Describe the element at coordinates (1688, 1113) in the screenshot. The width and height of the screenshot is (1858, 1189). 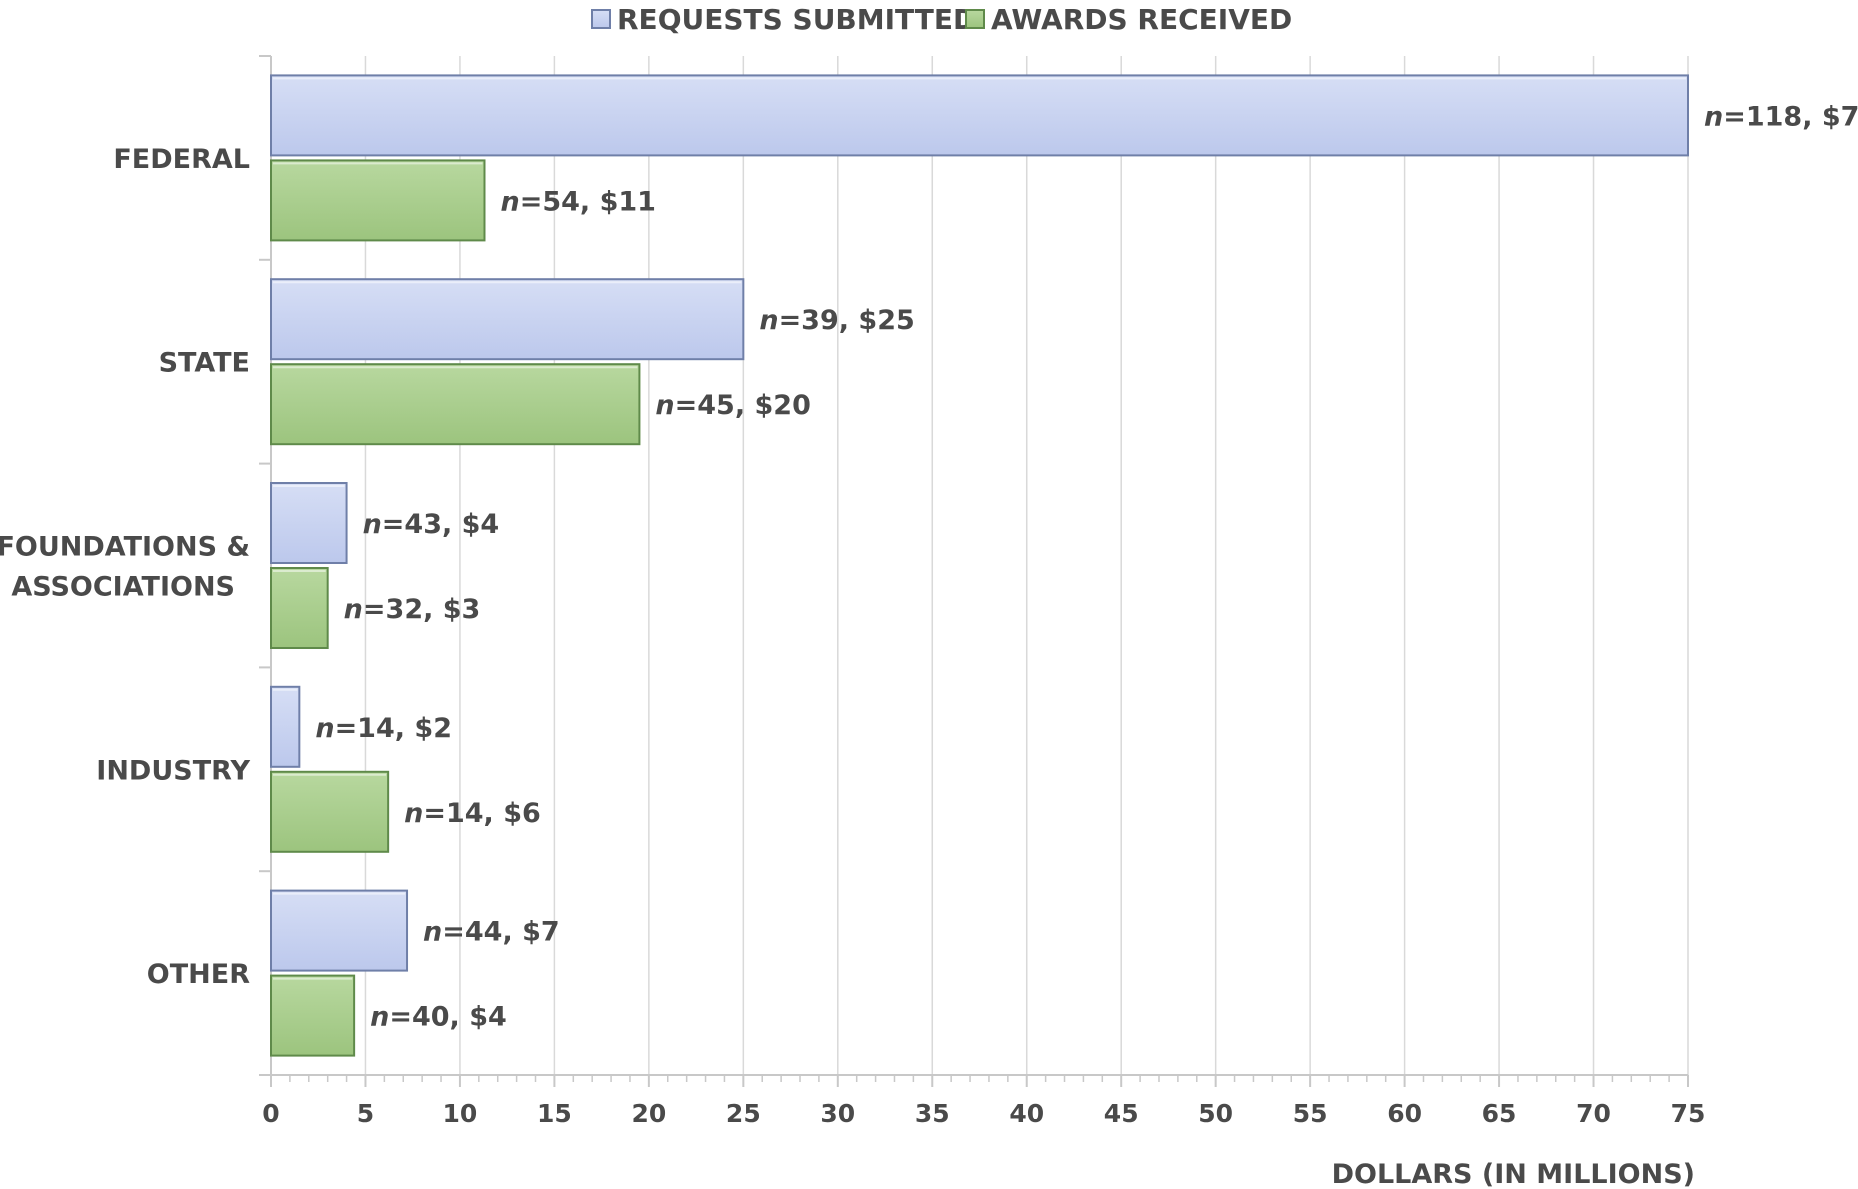
I see `x-tick-label: 75` at that location.